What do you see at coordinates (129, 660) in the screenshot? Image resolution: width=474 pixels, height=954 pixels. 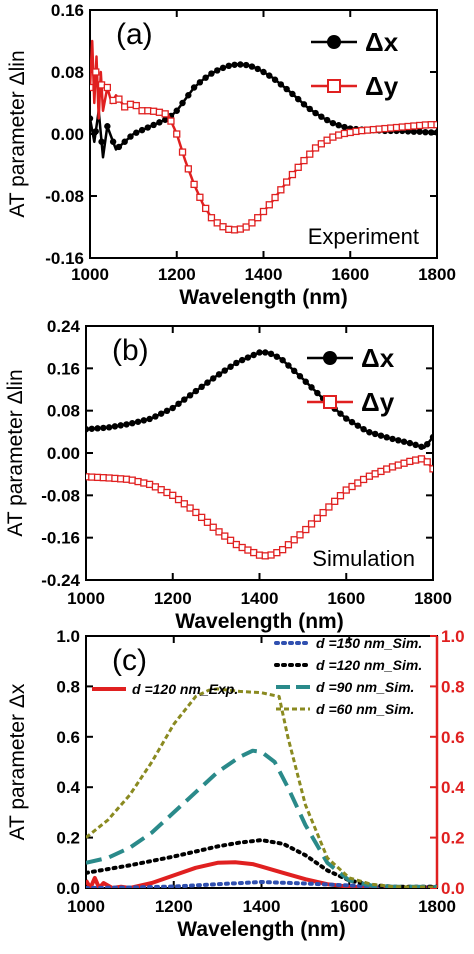 I see `panel-label: (c)` at bounding box center [129, 660].